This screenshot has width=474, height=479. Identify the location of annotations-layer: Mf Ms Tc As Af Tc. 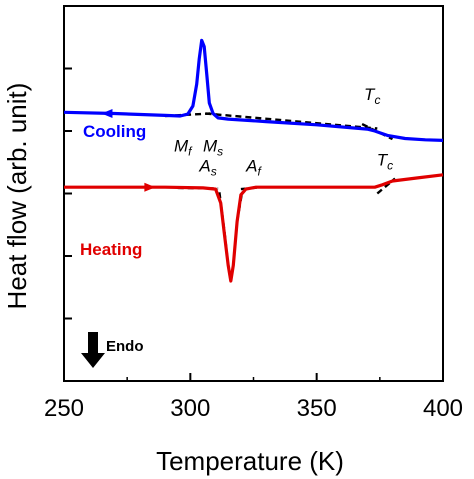
(283, 132).